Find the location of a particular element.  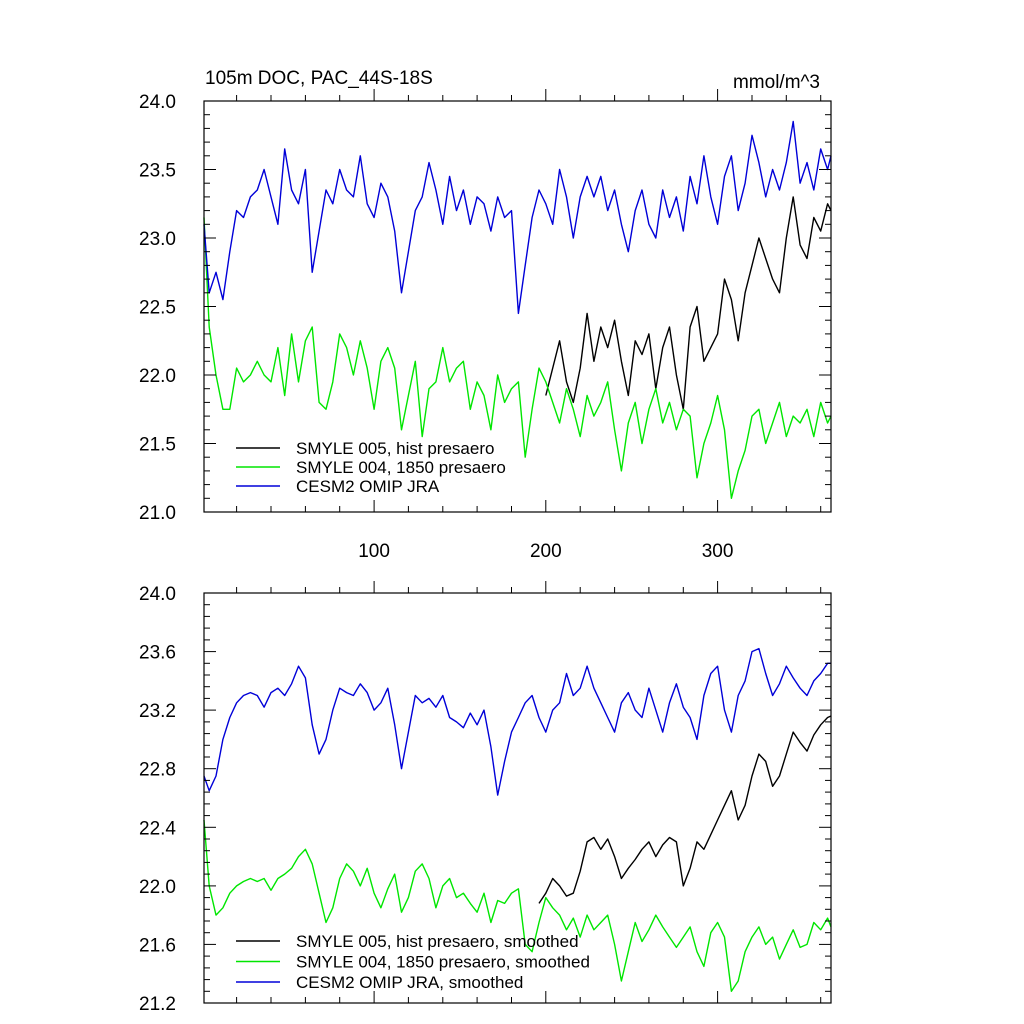

y-tick-label: 23.6 is located at coordinates (157, 653).